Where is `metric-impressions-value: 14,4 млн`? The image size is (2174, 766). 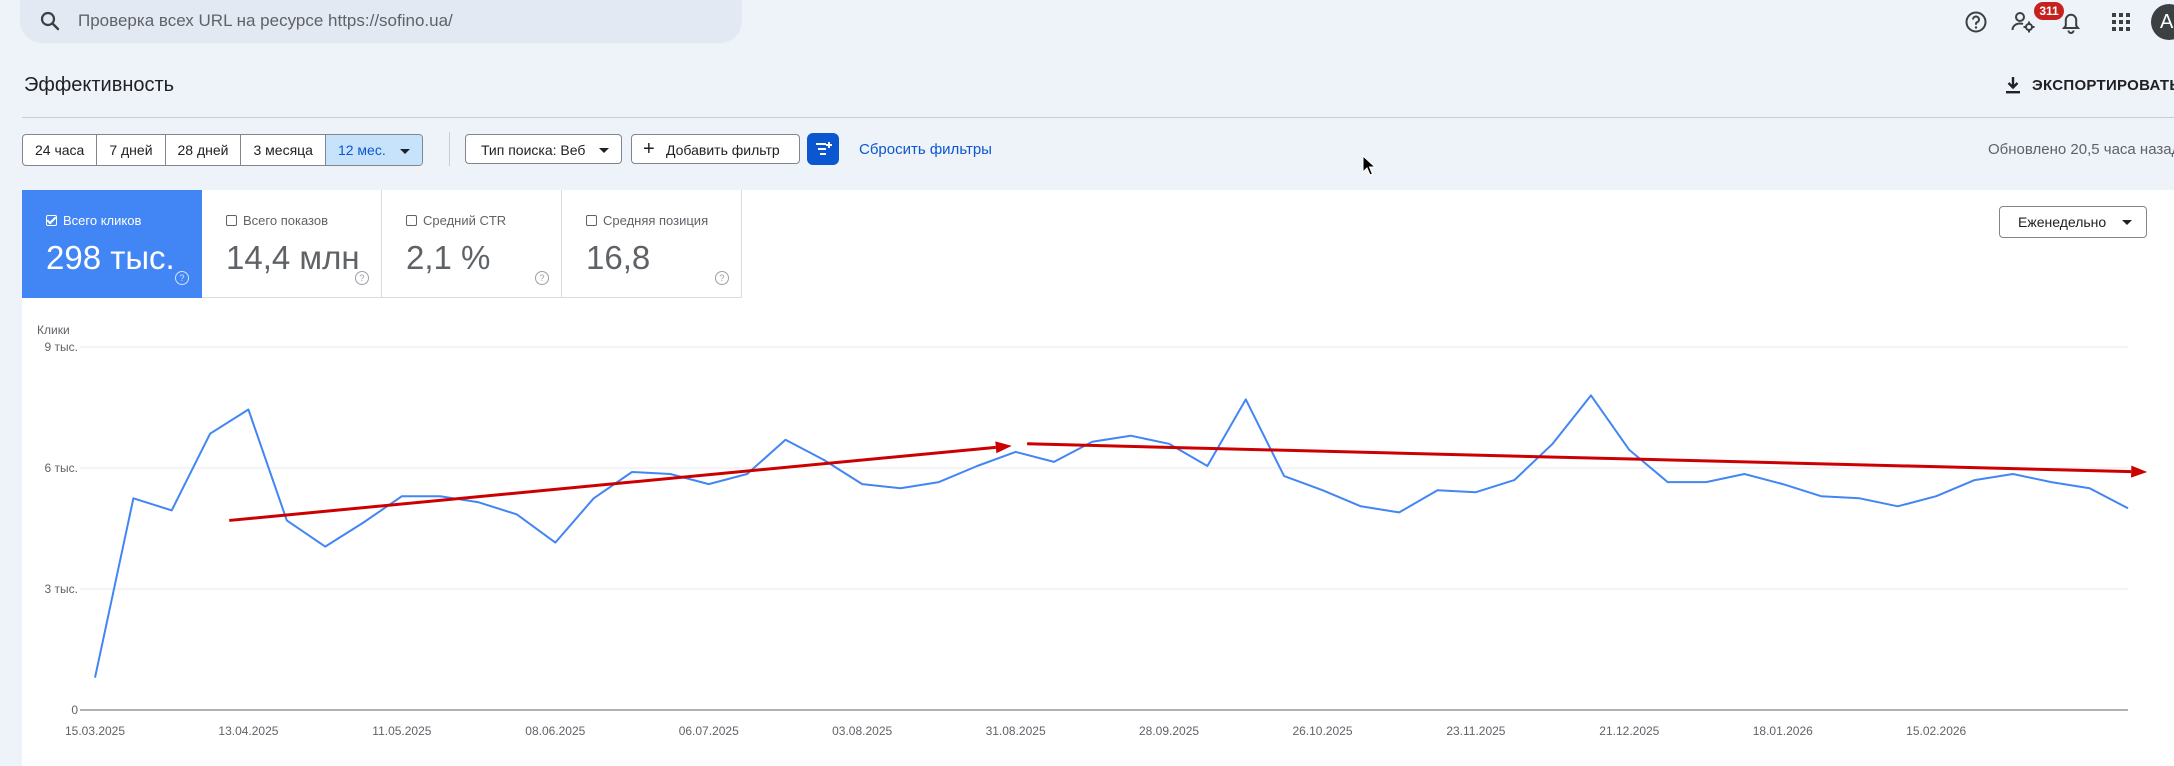 metric-impressions-value: 14,4 млн is located at coordinates (293, 257).